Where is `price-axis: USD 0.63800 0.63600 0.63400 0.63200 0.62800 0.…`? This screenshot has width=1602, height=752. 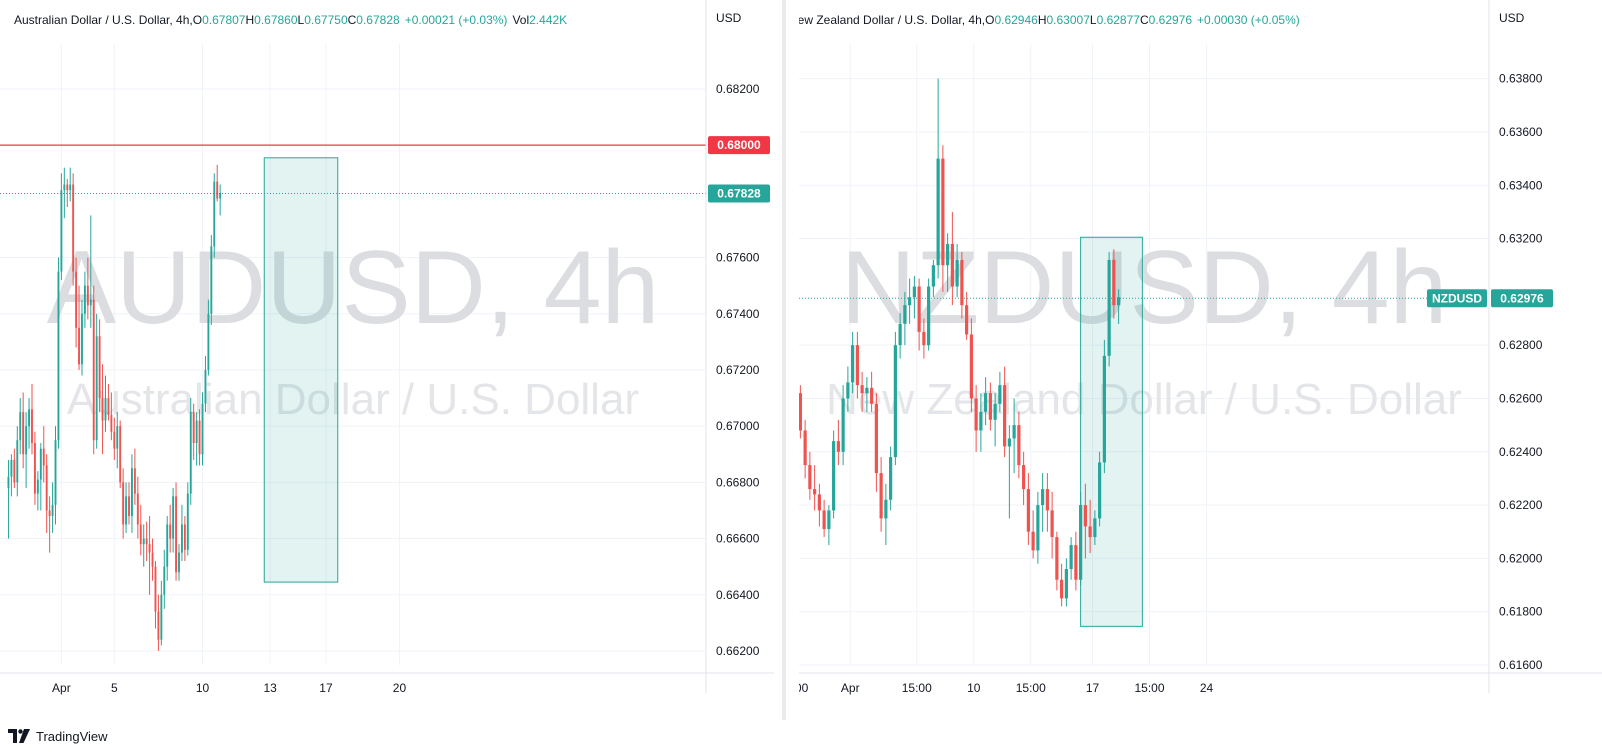 price-axis: USD 0.63800 0.63600 0.63400 0.63200 0.62800 0.… is located at coordinates (1545, 346).